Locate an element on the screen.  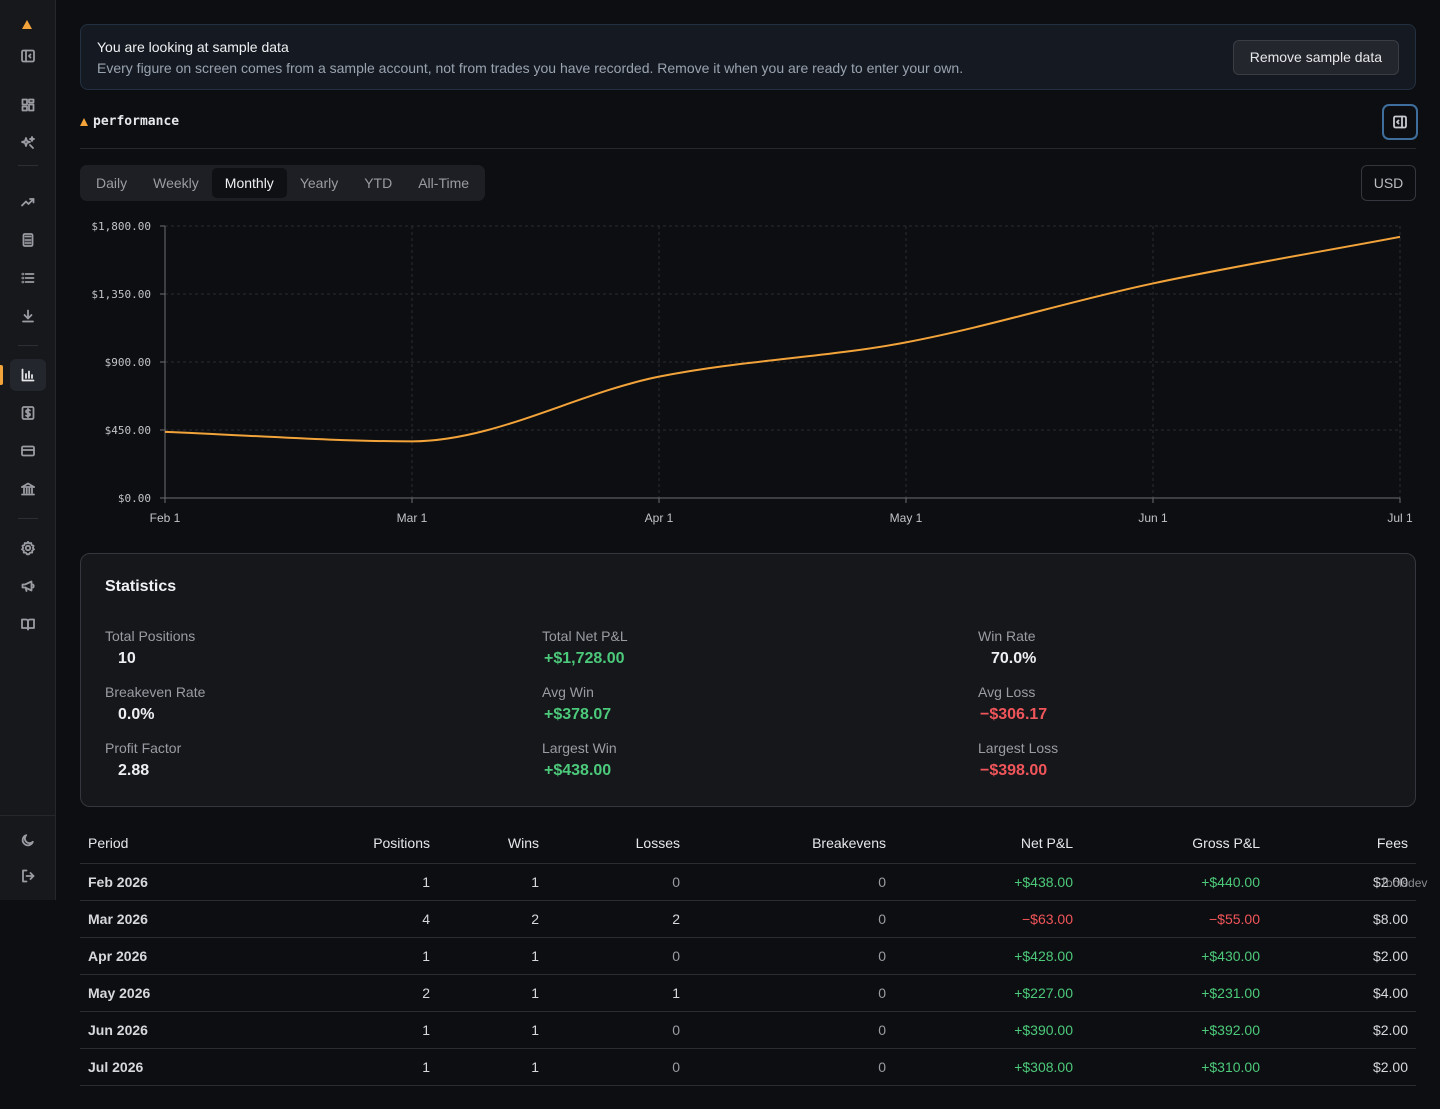
y-tick-label: $1,800.00 is located at coordinates (121, 226).